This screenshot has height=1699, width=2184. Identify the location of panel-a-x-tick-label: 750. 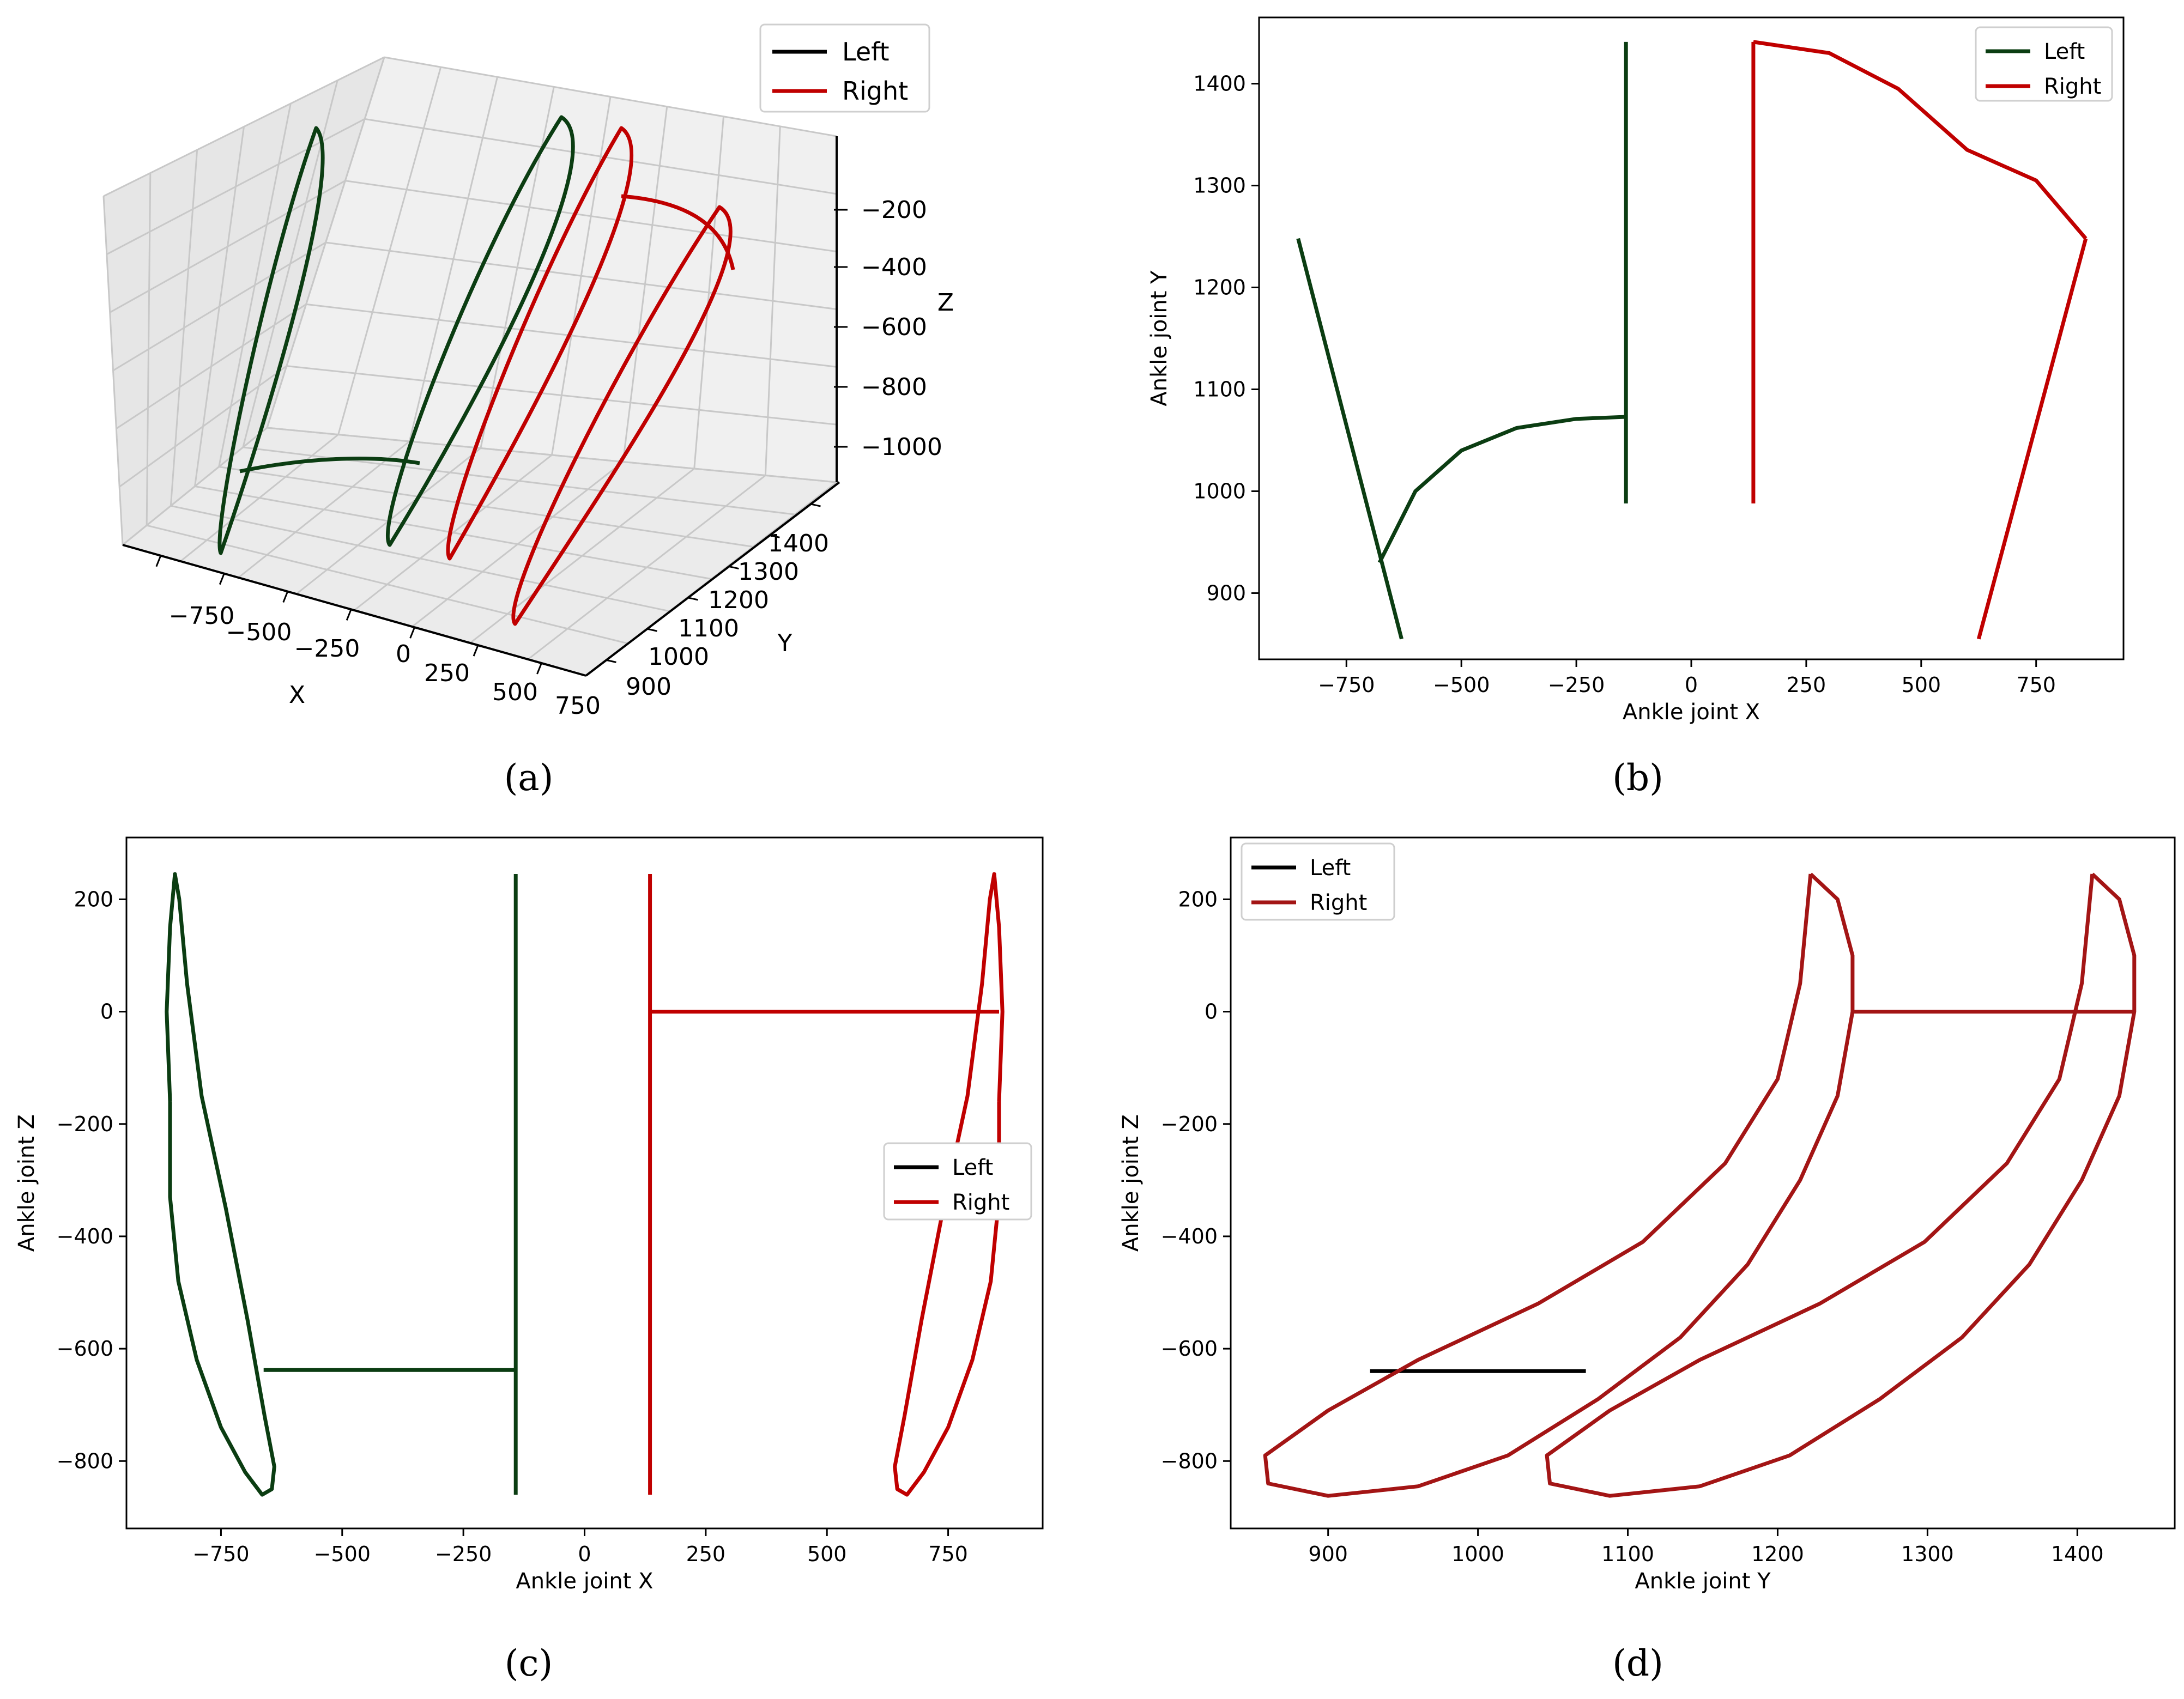
(578, 706).